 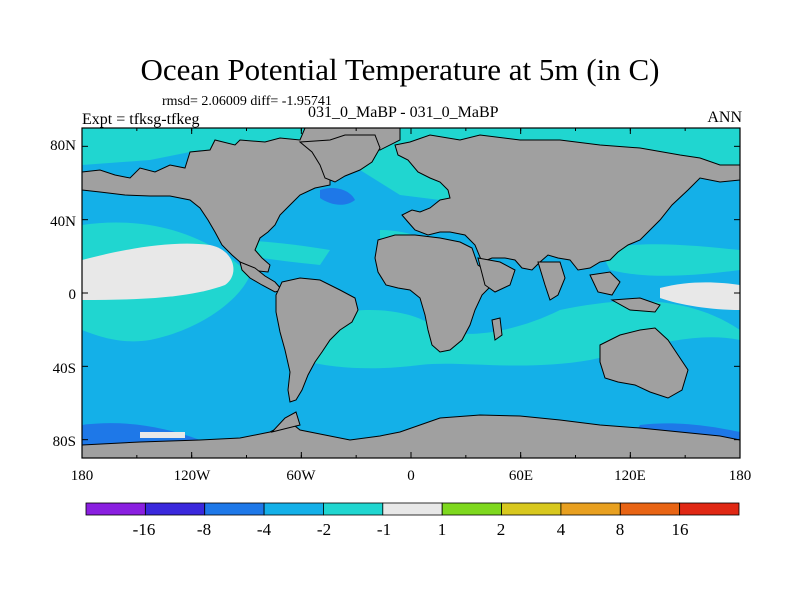 I want to click on landmass-india, so click(x=551, y=281).